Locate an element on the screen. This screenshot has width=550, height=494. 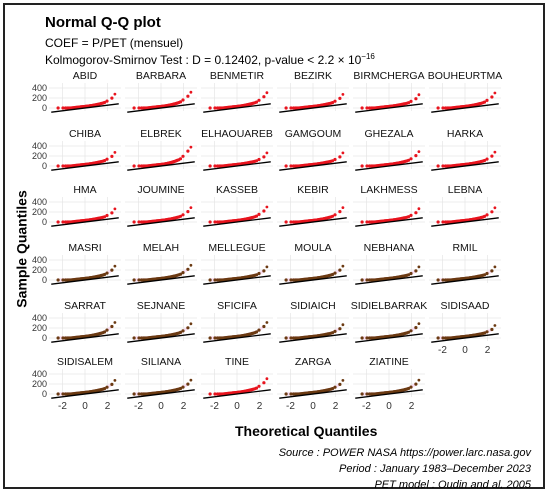
facet-strip-label: MOULA is located at coordinates (312, 248).